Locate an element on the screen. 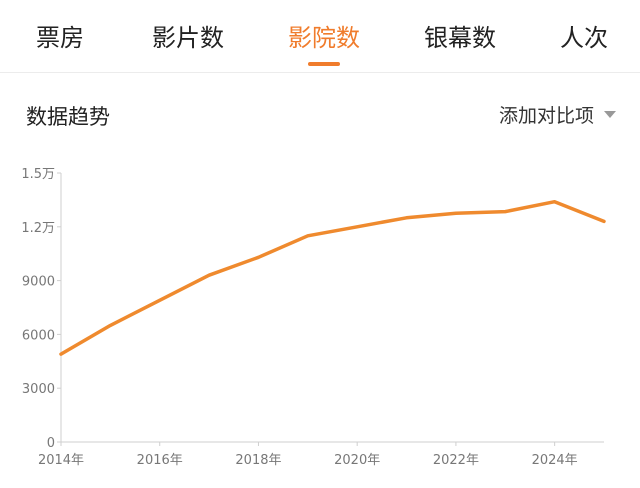  y-tick-label: 1.5万 is located at coordinates (38, 174).